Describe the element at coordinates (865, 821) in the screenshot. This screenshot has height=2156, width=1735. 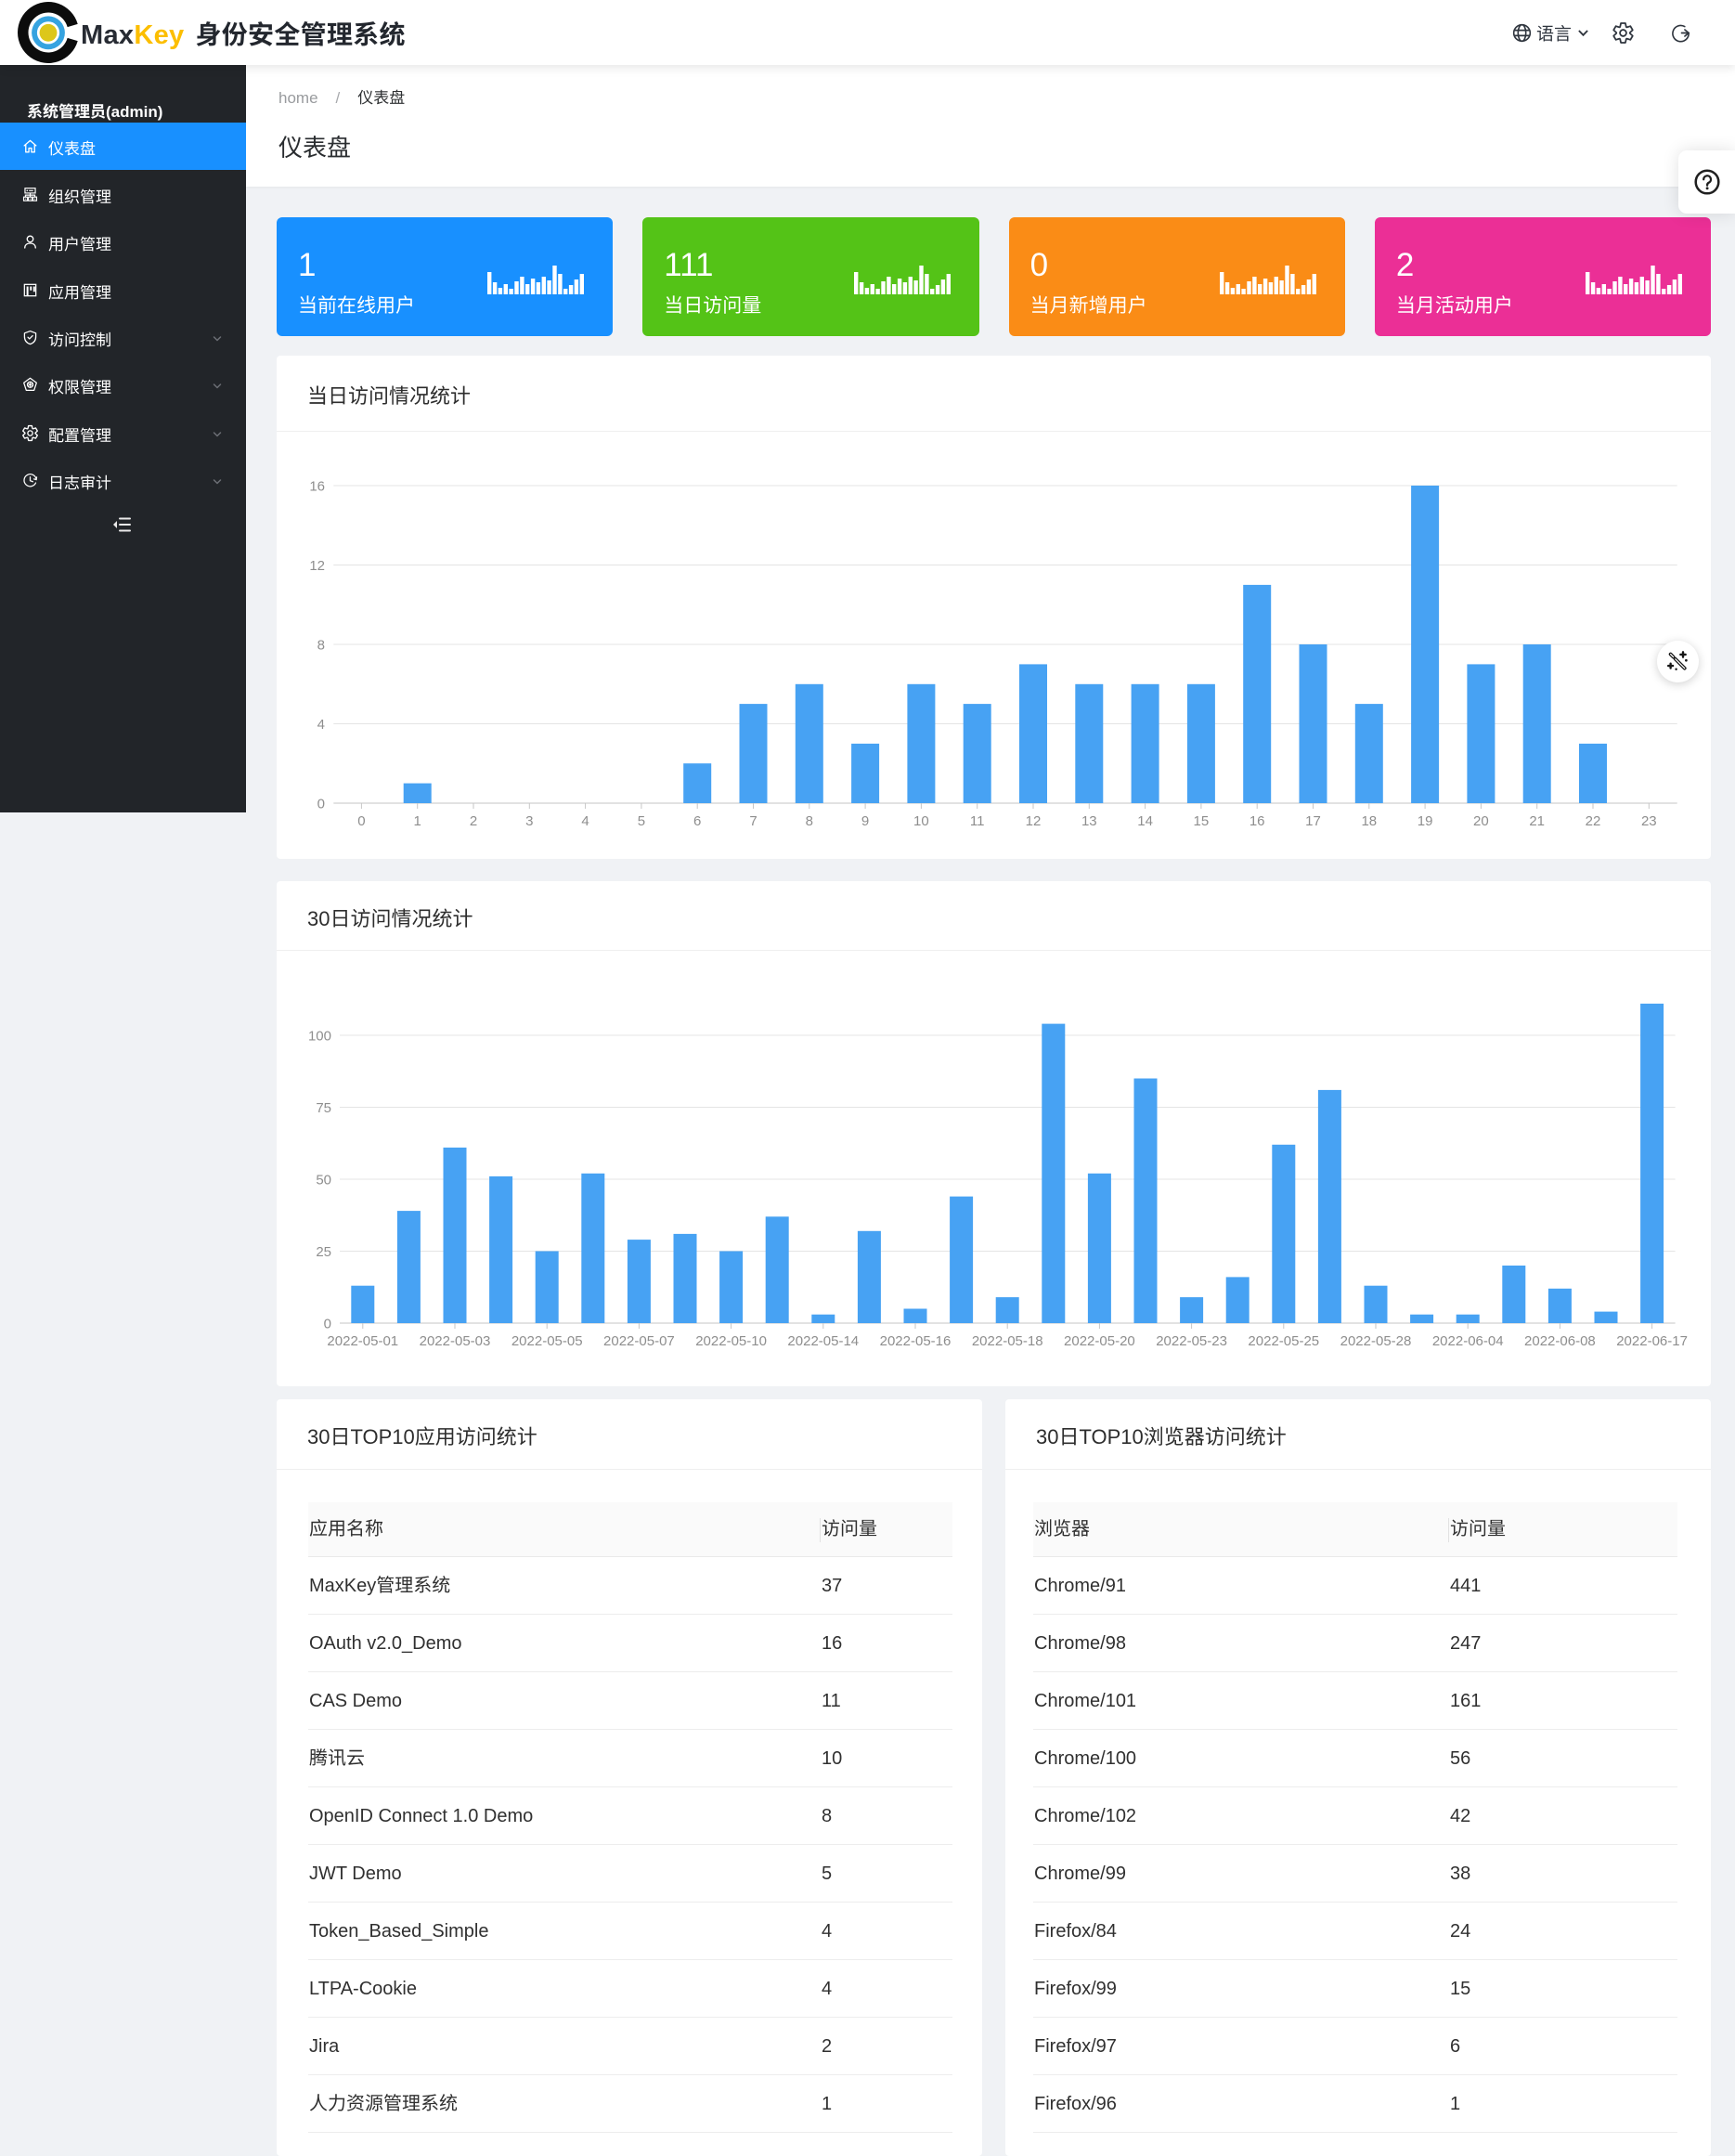
I see `svg-text: 9` at that location.